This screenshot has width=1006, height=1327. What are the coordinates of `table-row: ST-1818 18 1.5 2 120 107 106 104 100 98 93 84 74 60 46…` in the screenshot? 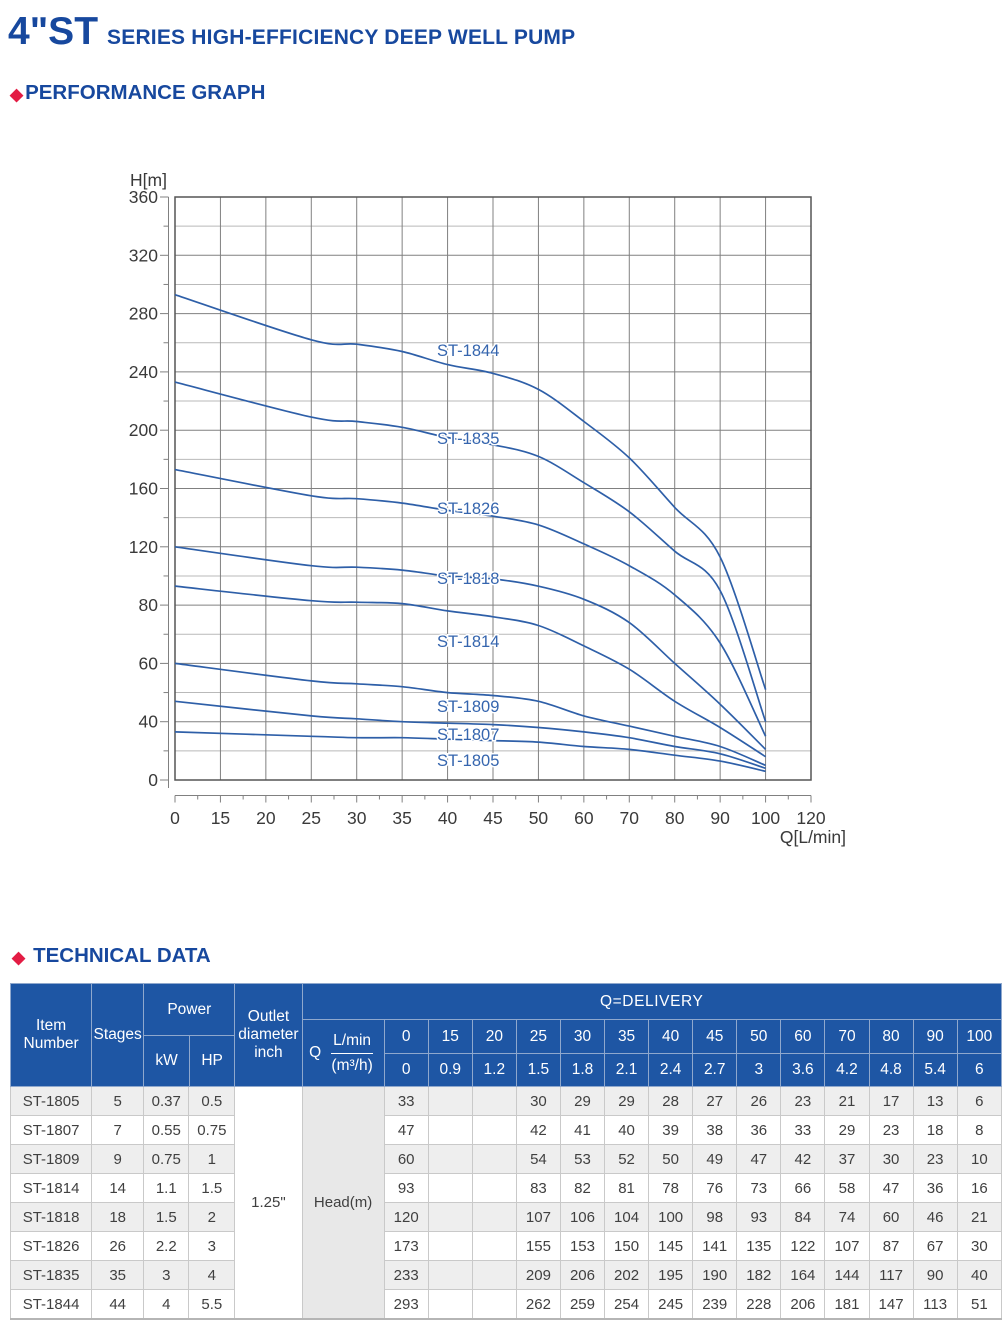 It's located at (506, 1217).